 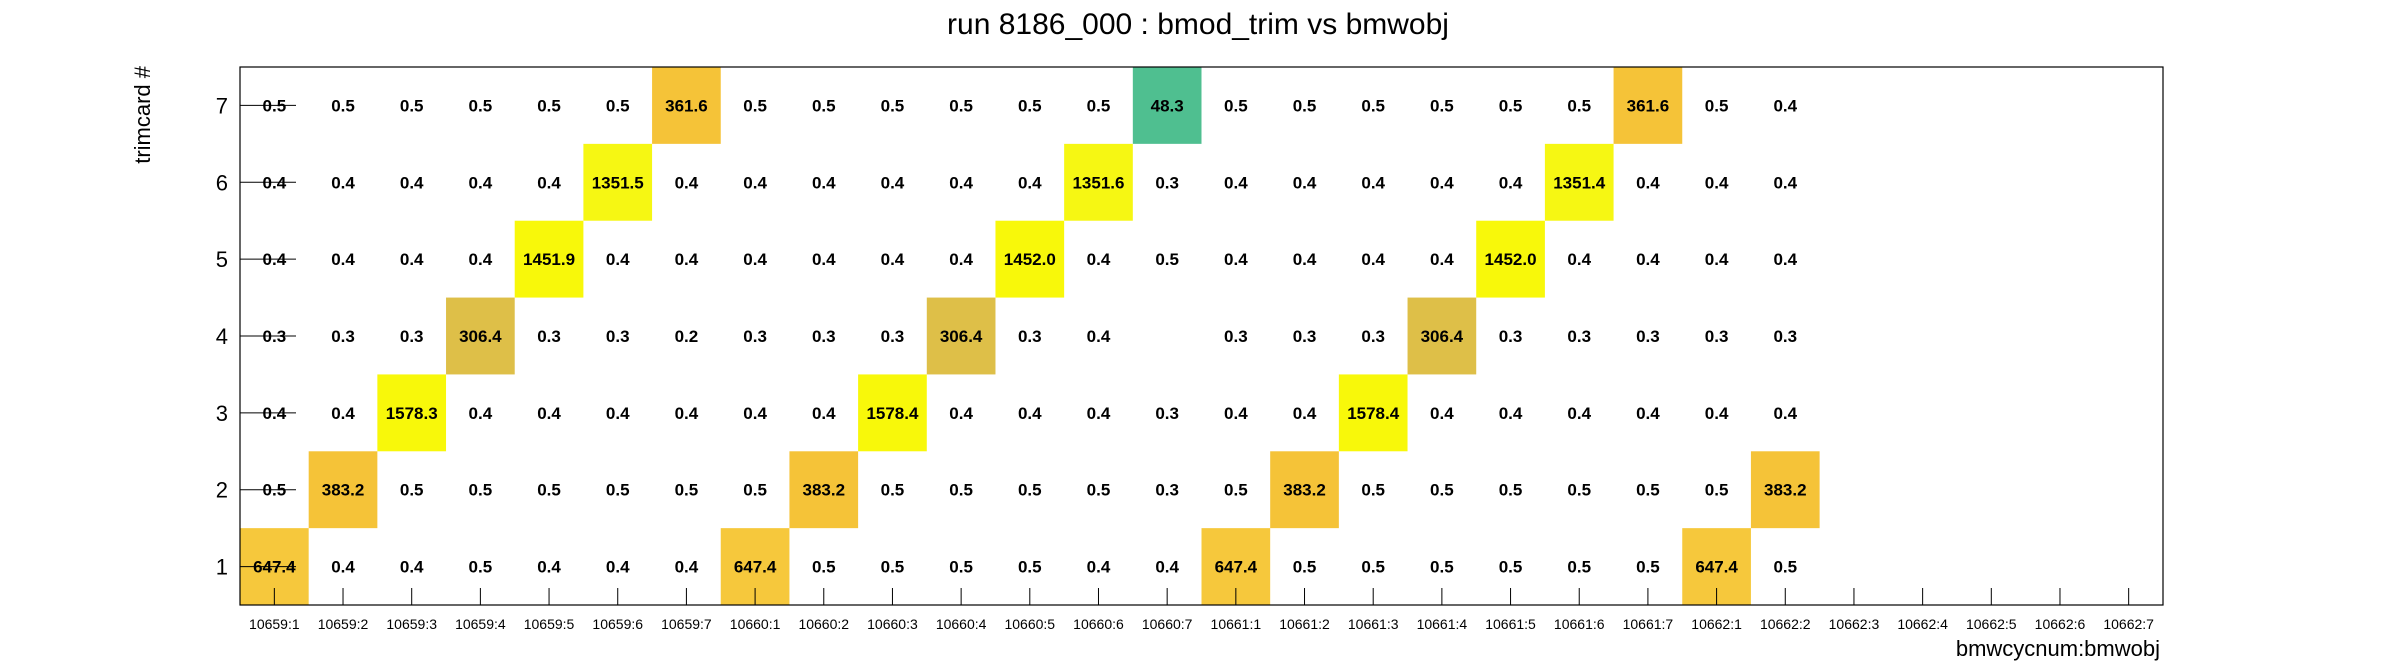 I want to click on y-axis-title: trimcard #, so click(x=142, y=114).